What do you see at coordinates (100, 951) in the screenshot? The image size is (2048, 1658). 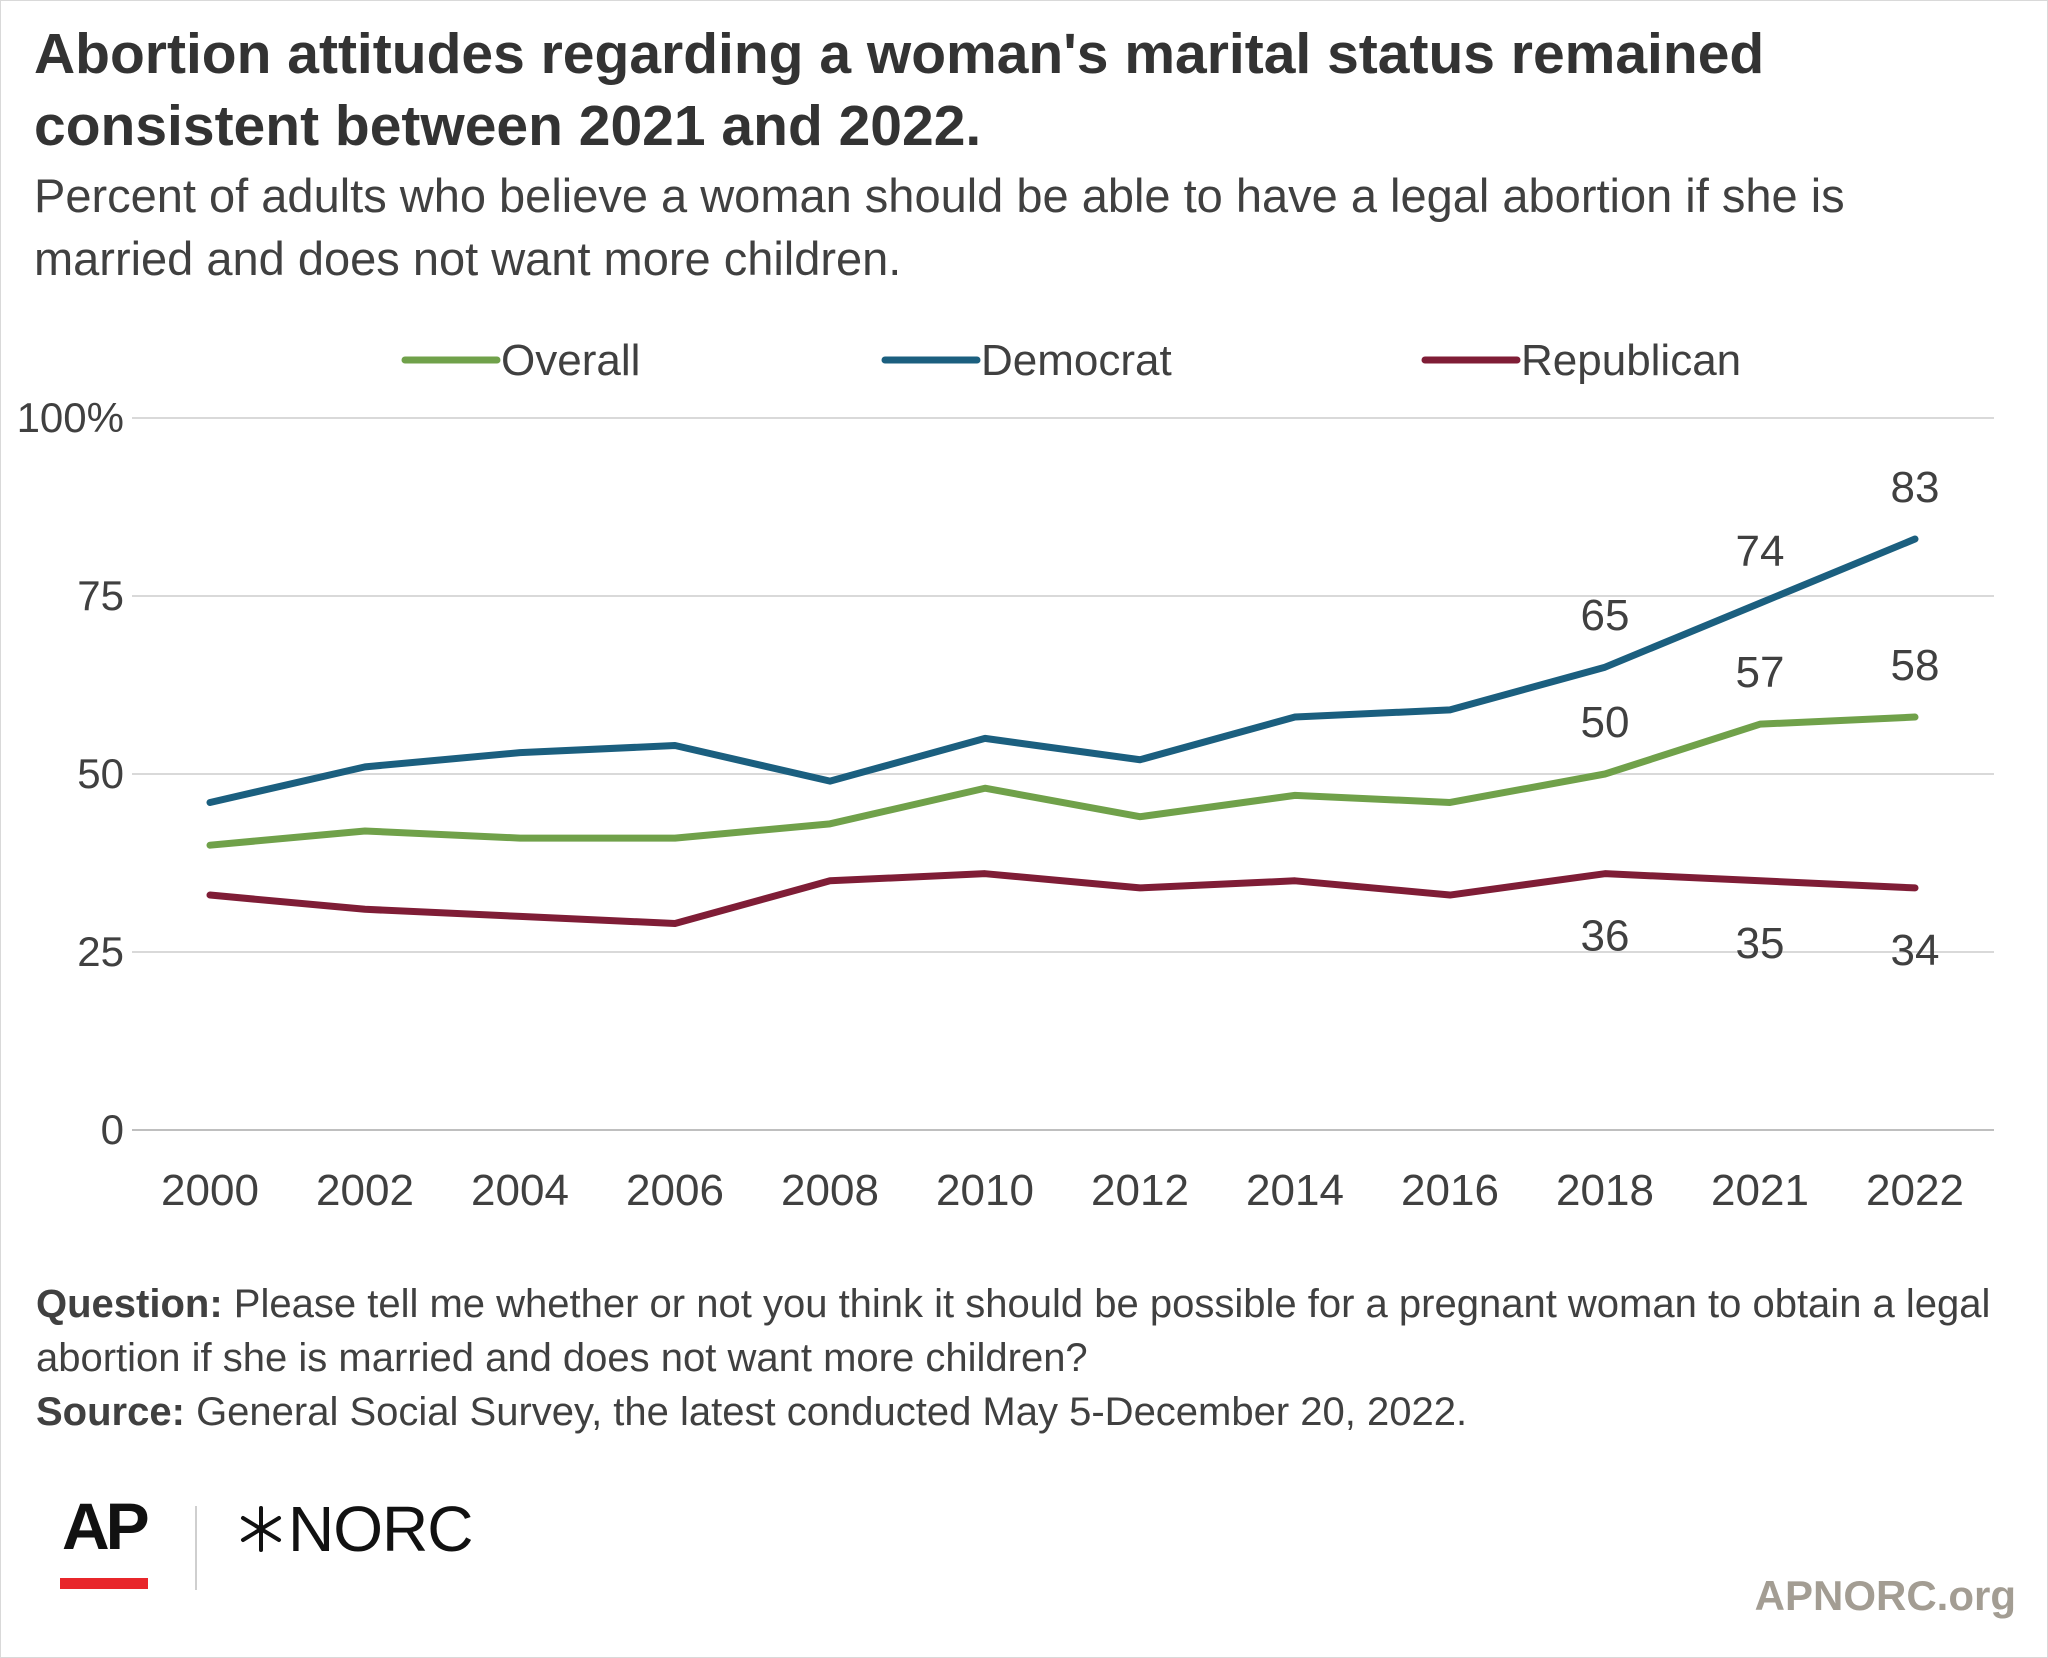 I see `y-tick-label: 25` at bounding box center [100, 951].